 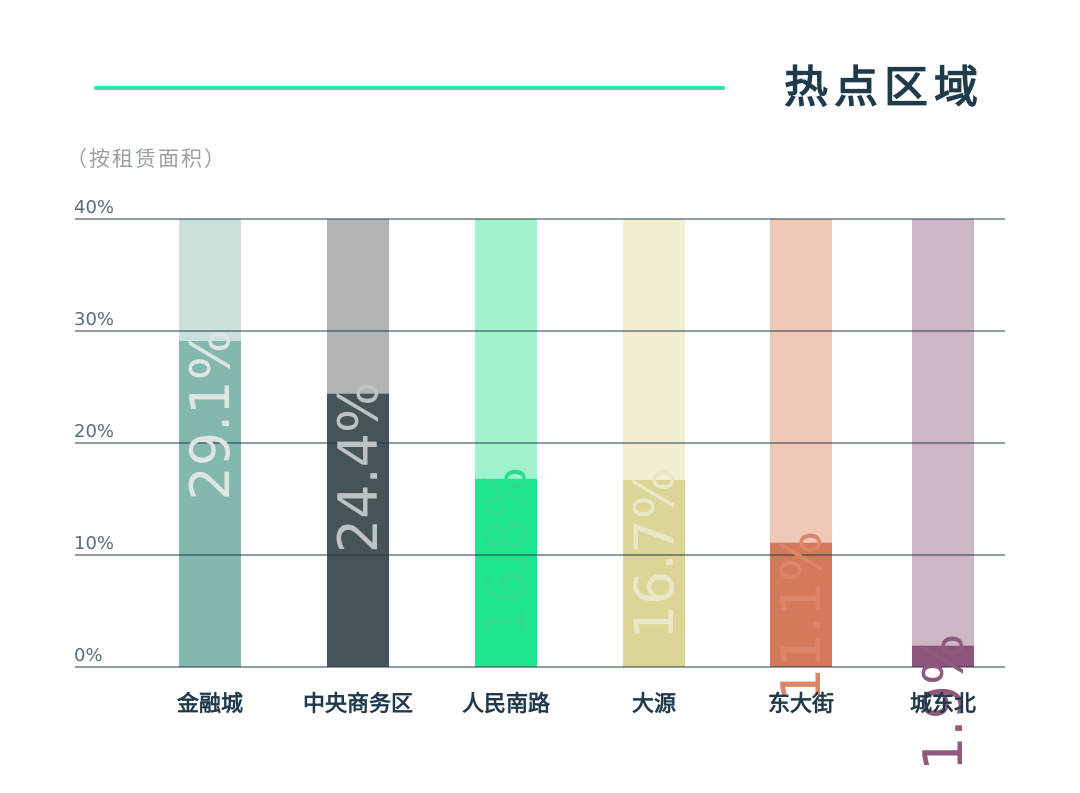 I want to click on x-tick-label: 城东北, so click(x=943, y=704).